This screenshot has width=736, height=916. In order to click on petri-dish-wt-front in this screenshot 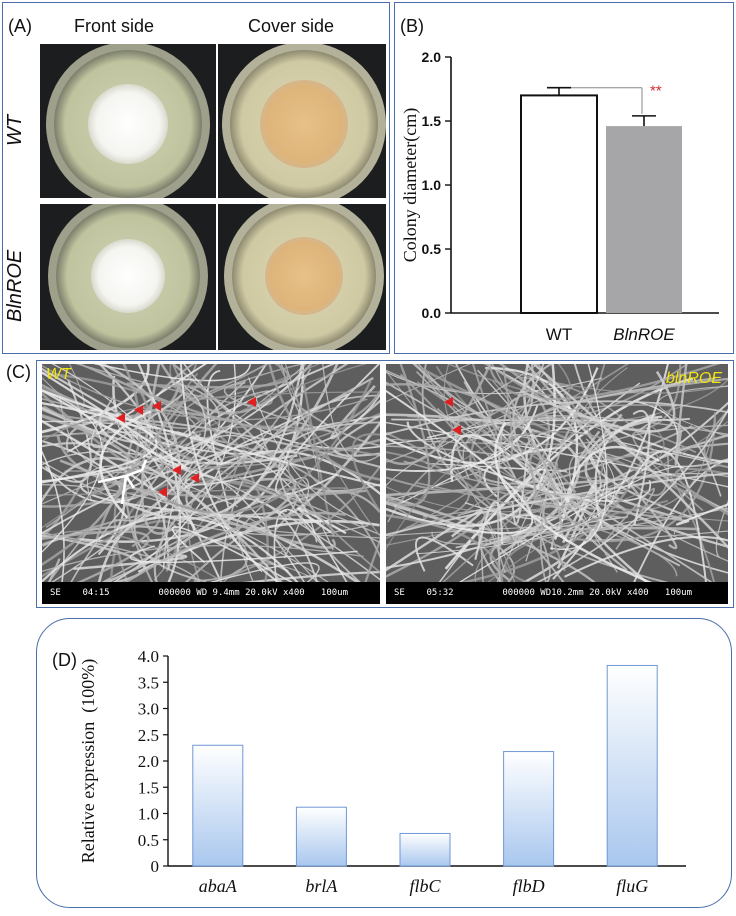, I will do `click(128, 121)`.